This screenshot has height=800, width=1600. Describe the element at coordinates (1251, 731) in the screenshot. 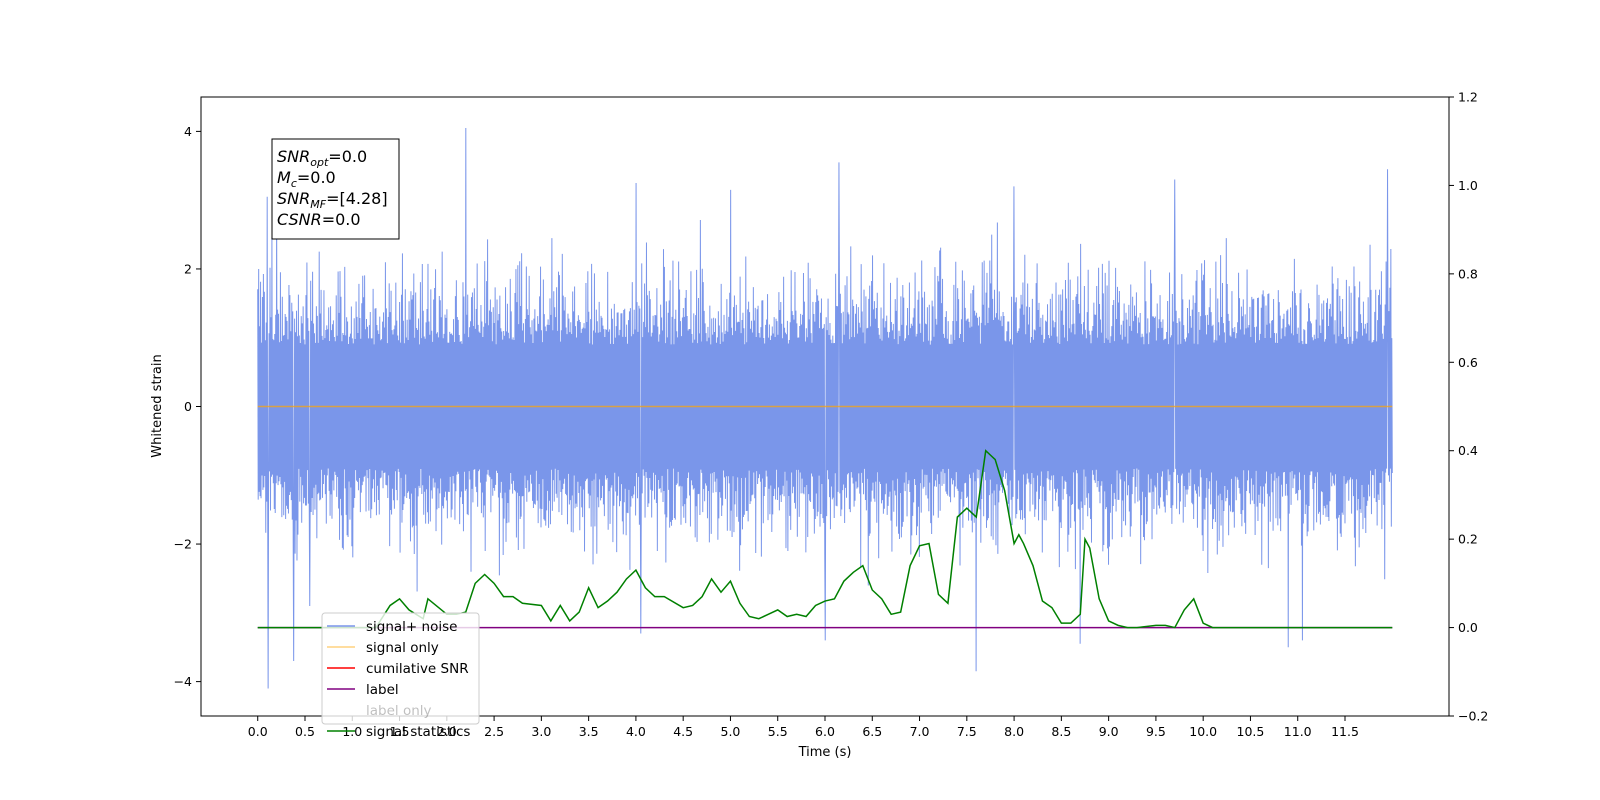

I see `x-tick-label: 10.5` at that location.